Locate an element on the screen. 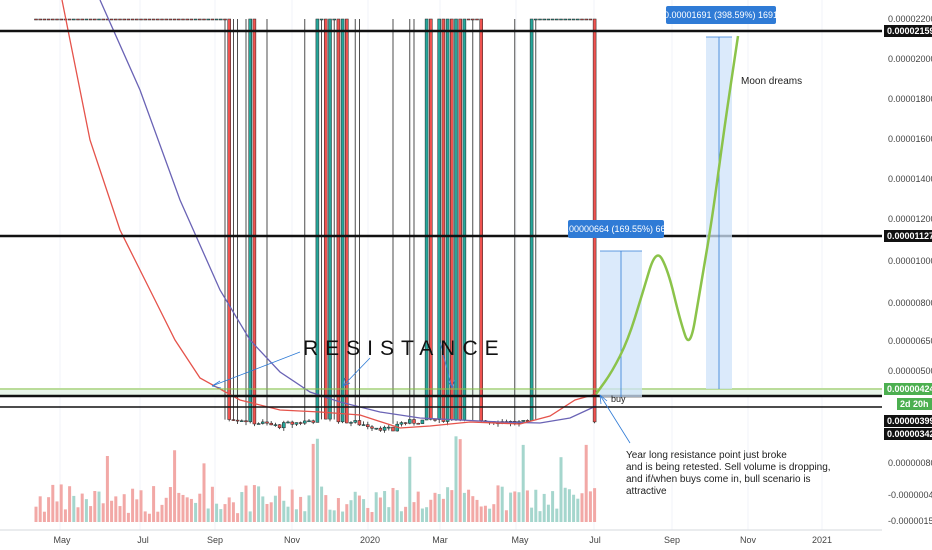 The height and width of the screenshot is (550, 932). x-tick-label: Sep is located at coordinates (672, 540).